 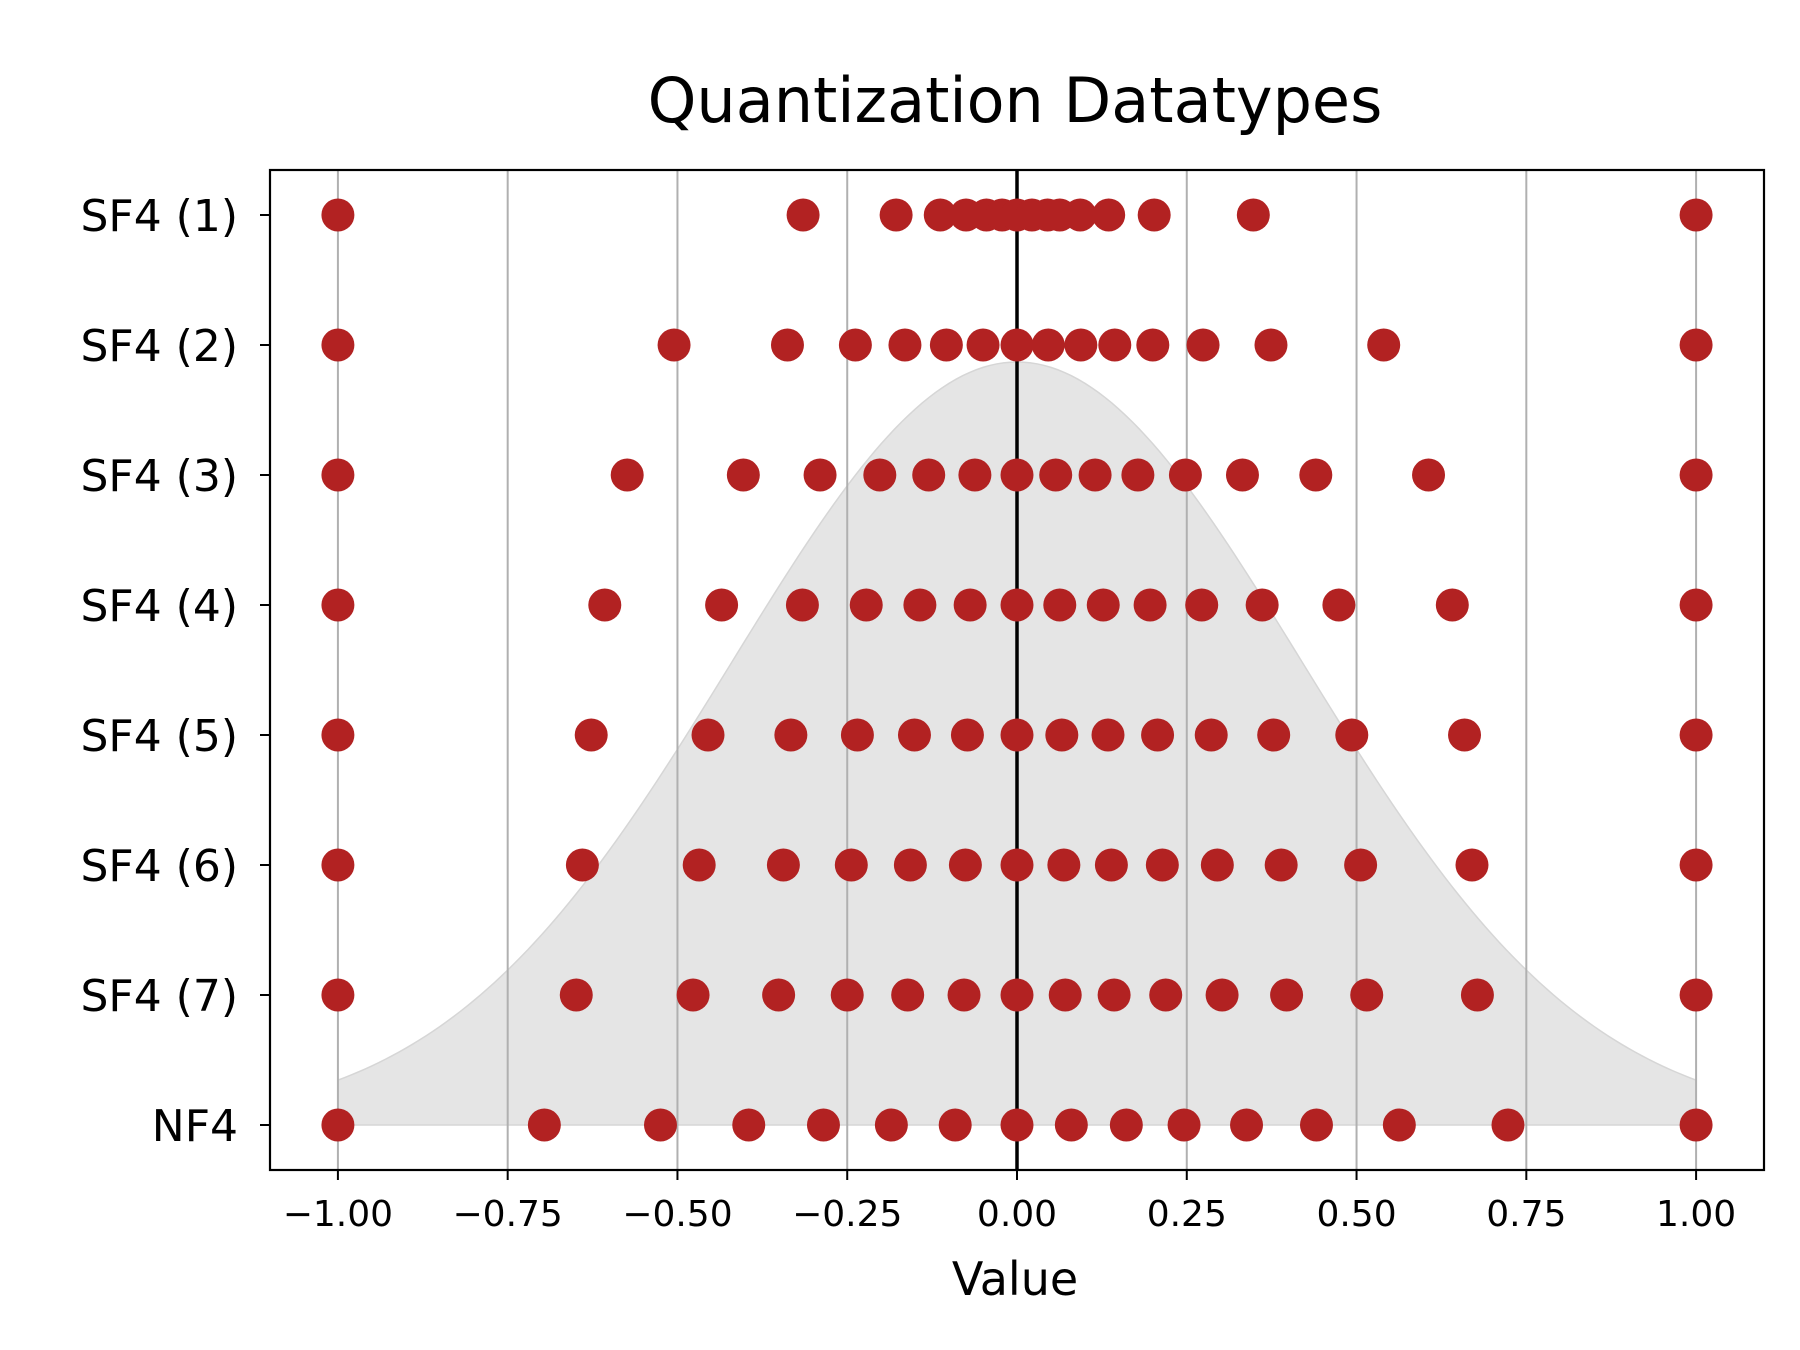 What do you see at coordinates (847, 1214) in the screenshot?
I see `x-tick-label: −0.25` at bounding box center [847, 1214].